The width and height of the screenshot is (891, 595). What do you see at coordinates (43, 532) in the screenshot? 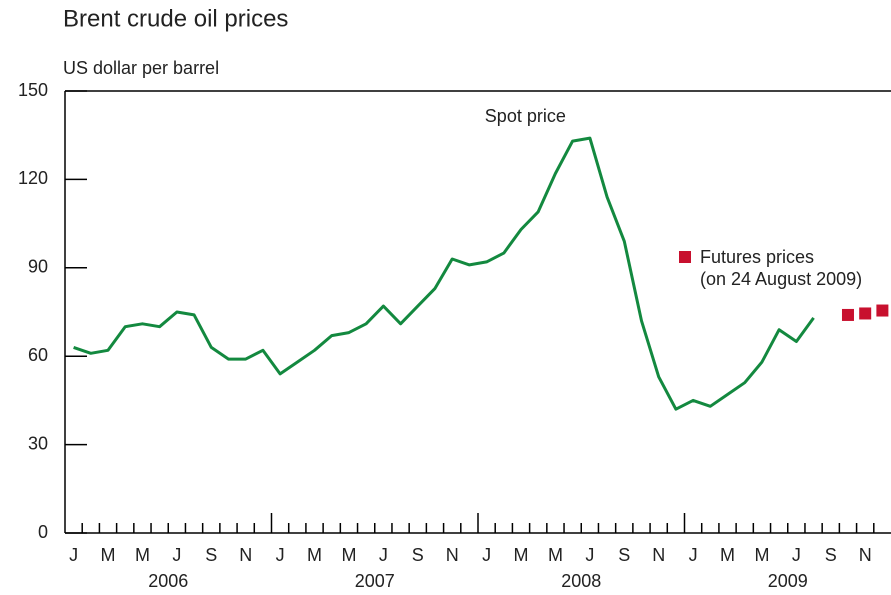
I see `y-tick-label: 0` at bounding box center [43, 532].